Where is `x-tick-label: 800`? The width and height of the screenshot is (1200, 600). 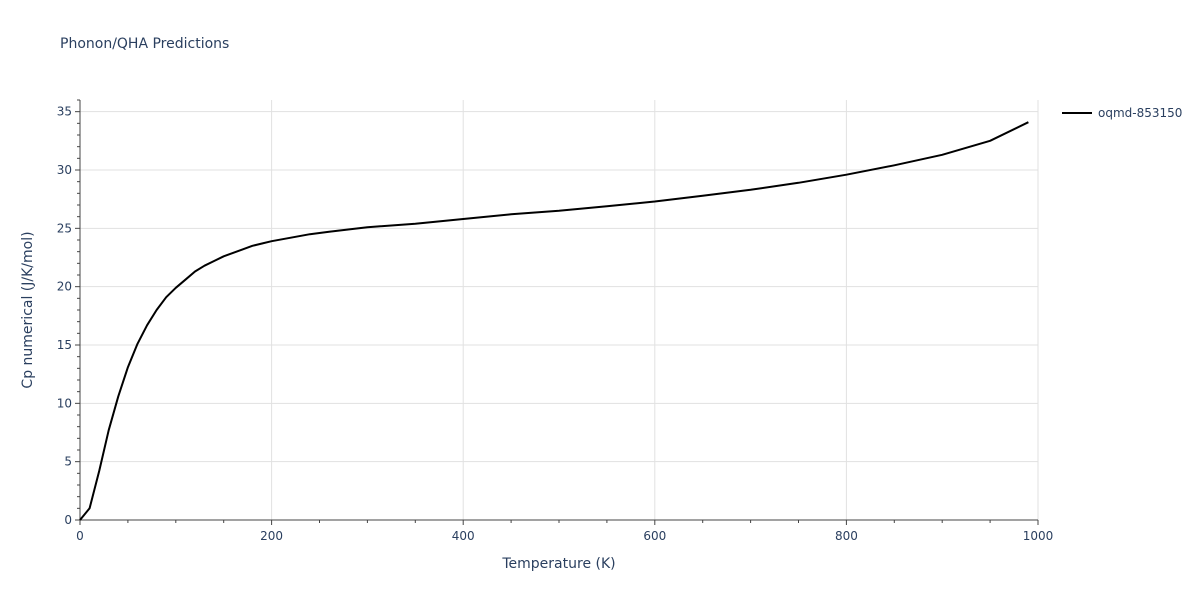
x-tick-label: 800 is located at coordinates (846, 536).